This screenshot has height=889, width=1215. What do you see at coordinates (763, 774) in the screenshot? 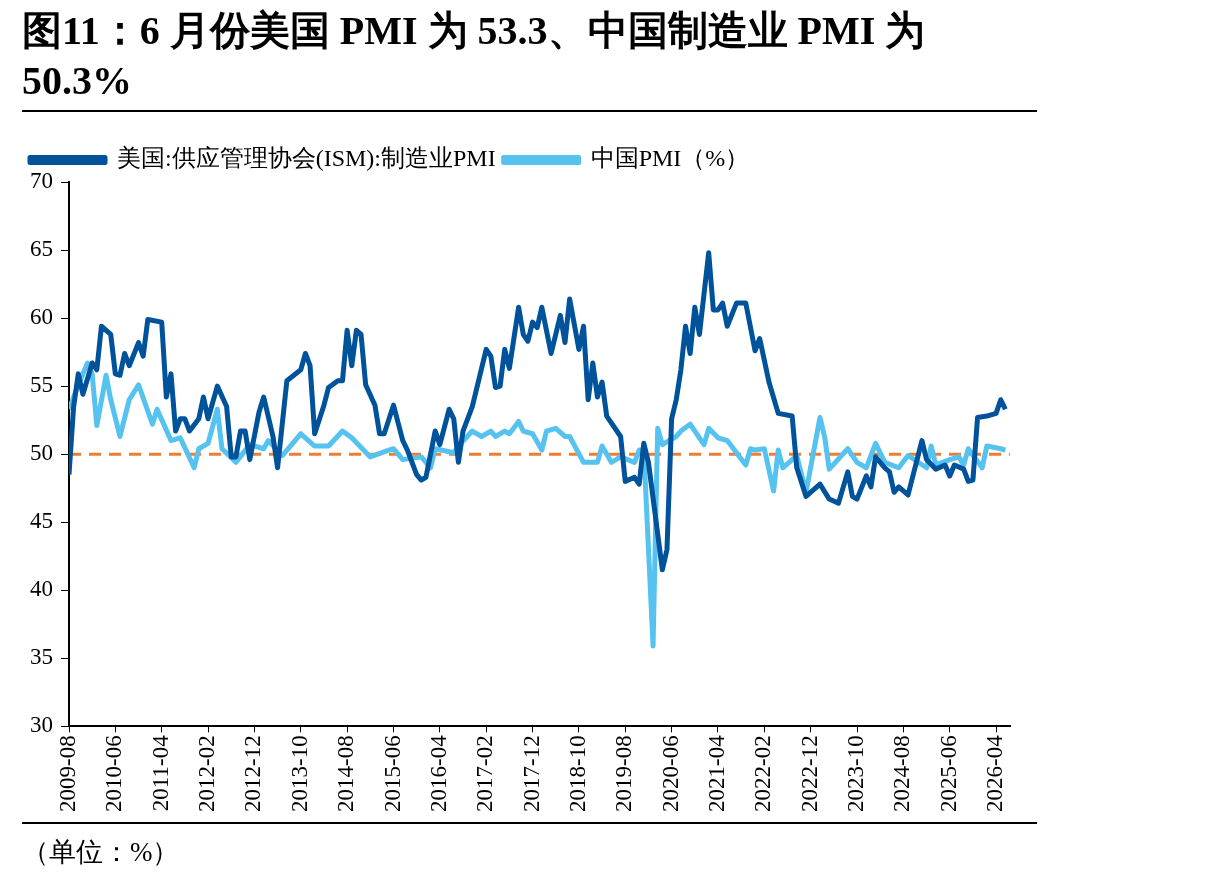
I see `x-tick-label: 2022-02` at bounding box center [763, 774].